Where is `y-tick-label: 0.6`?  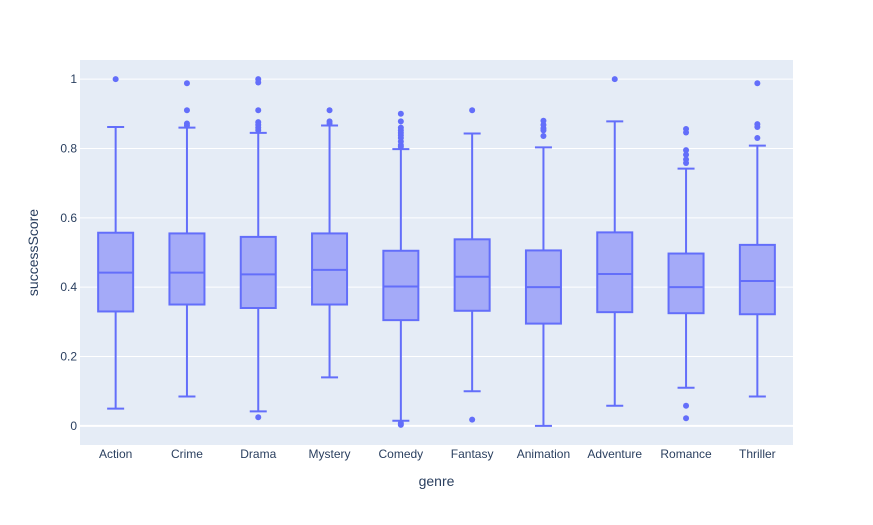 y-tick-label: 0.6 is located at coordinates (68, 218).